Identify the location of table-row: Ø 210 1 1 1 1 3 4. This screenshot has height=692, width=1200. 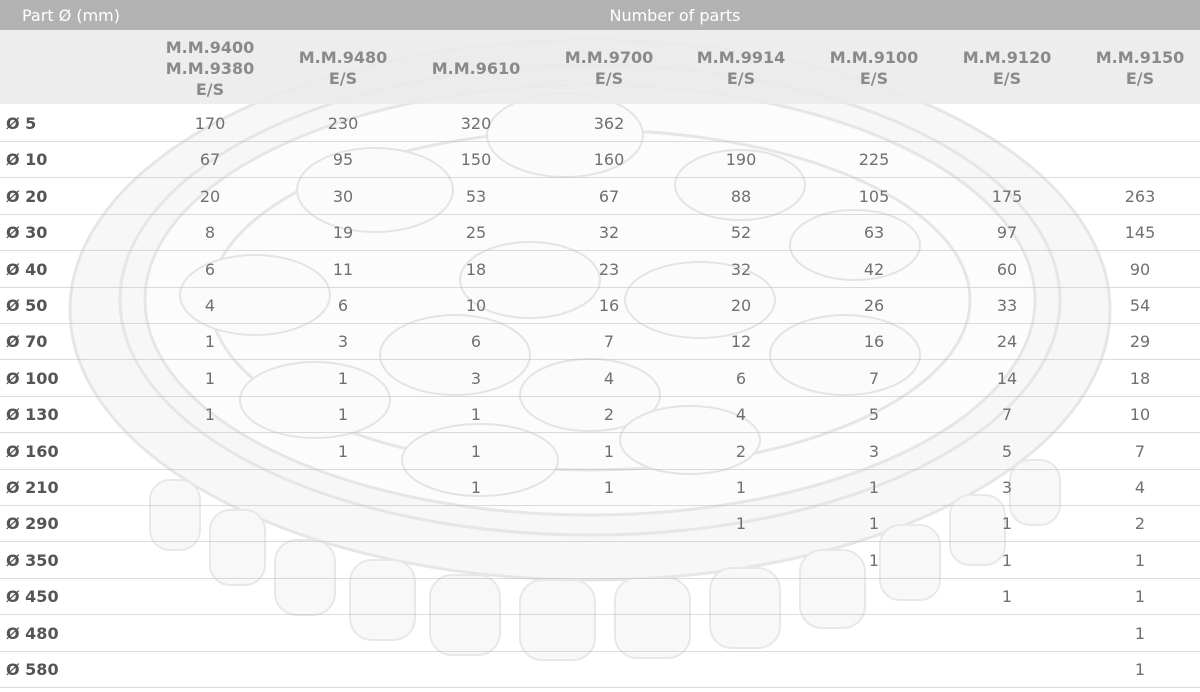
(600, 487).